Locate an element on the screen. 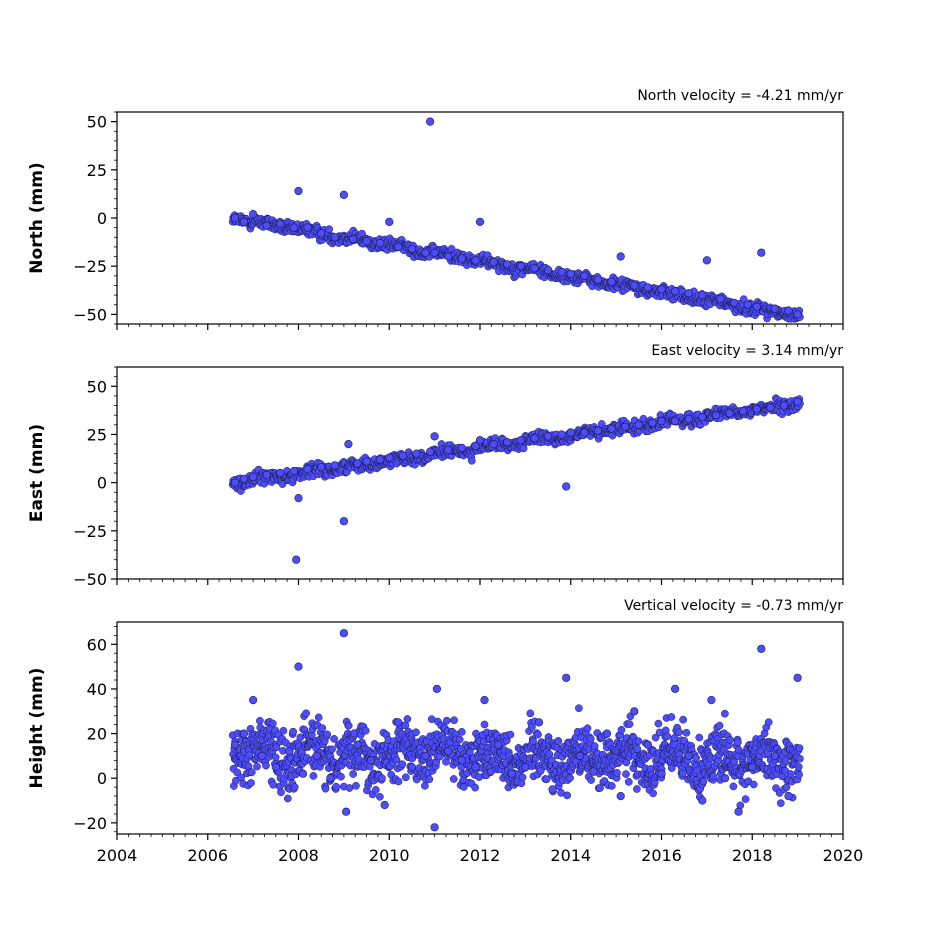  height-x-ticks: 2004 2006 2008 2010 2012 2014 2016 2018 2020 is located at coordinates (480, 849).